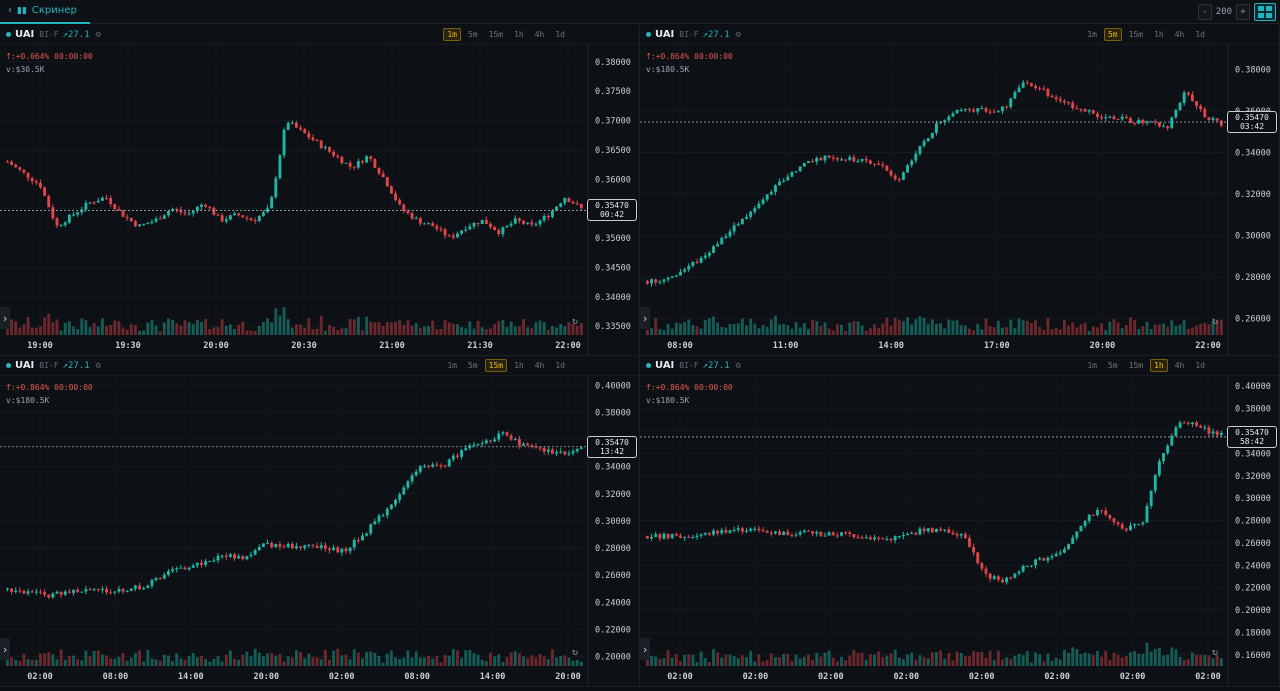  I want to click on current-price: 0.35470, so click(1252, 432).